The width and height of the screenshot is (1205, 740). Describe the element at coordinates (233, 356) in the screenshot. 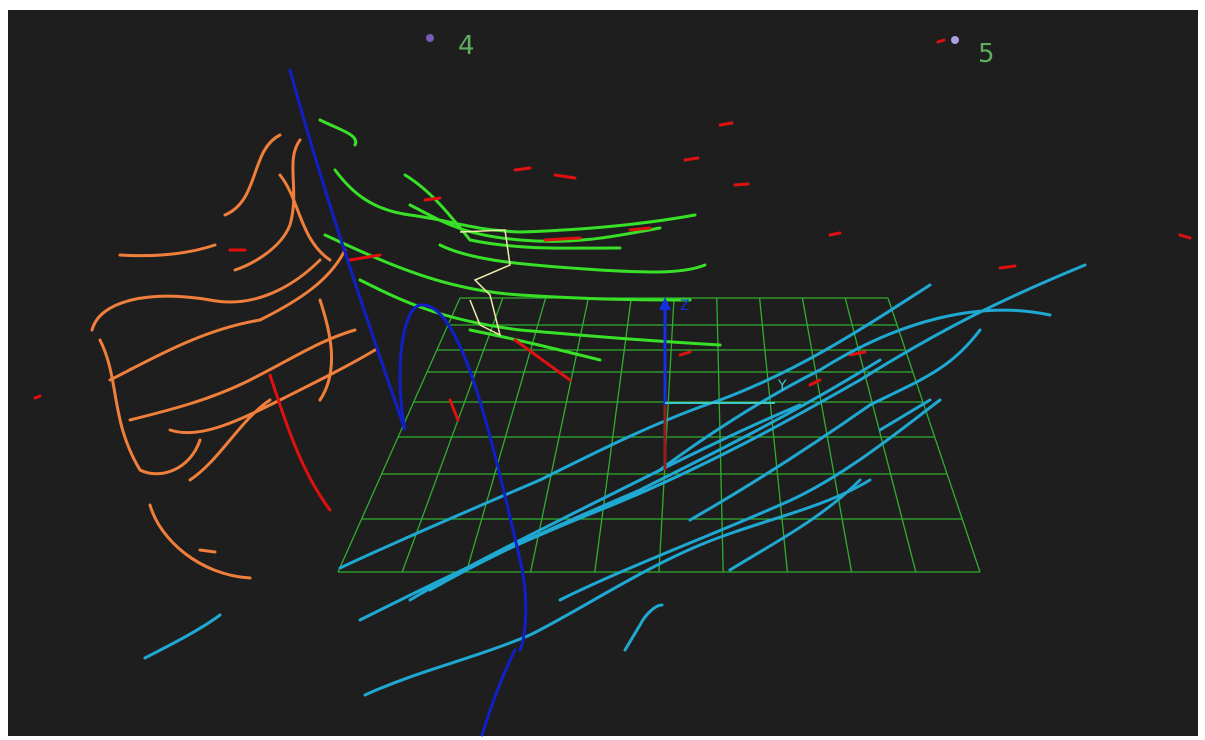

I see `orange-tracks` at that location.